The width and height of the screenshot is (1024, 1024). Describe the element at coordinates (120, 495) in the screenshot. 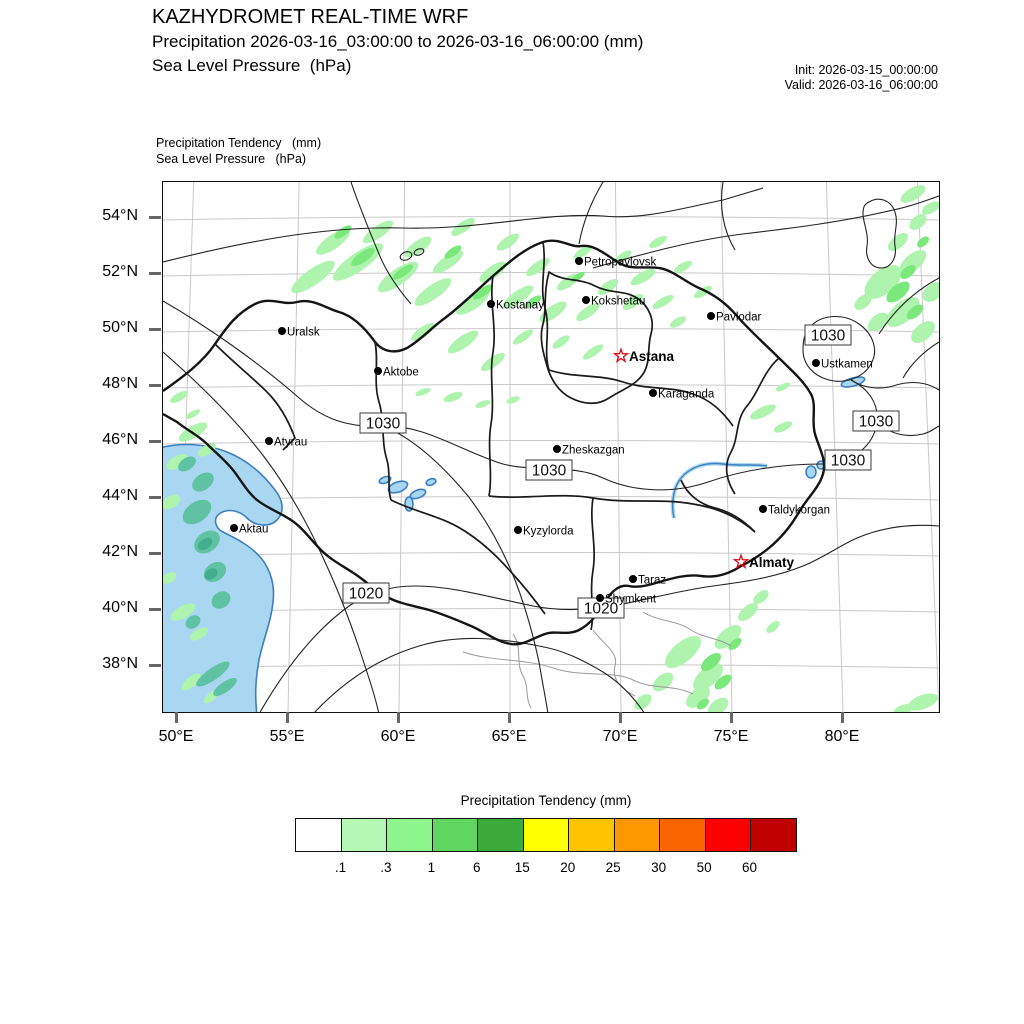

I see `lat-tick-label: 44°N` at that location.